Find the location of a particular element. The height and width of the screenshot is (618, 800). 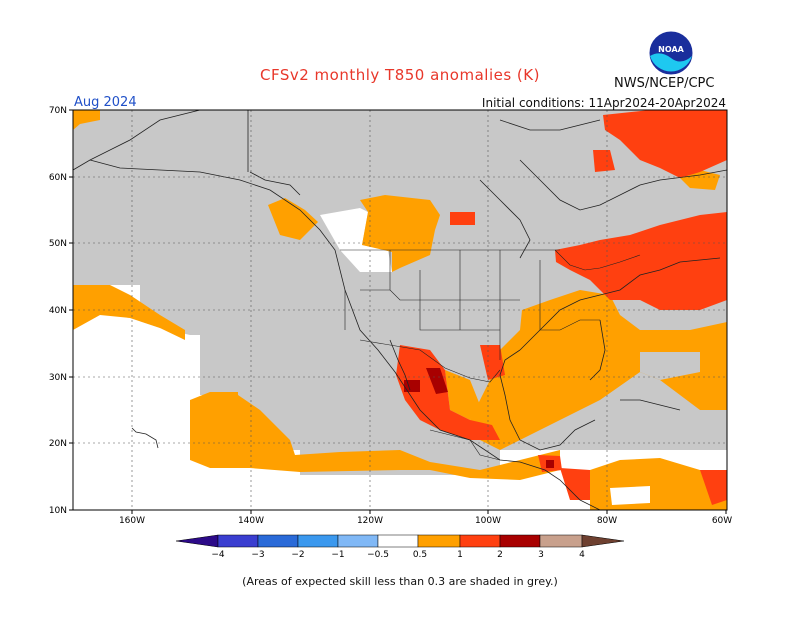

colorbar-label: −0.5 is located at coordinates (378, 555).